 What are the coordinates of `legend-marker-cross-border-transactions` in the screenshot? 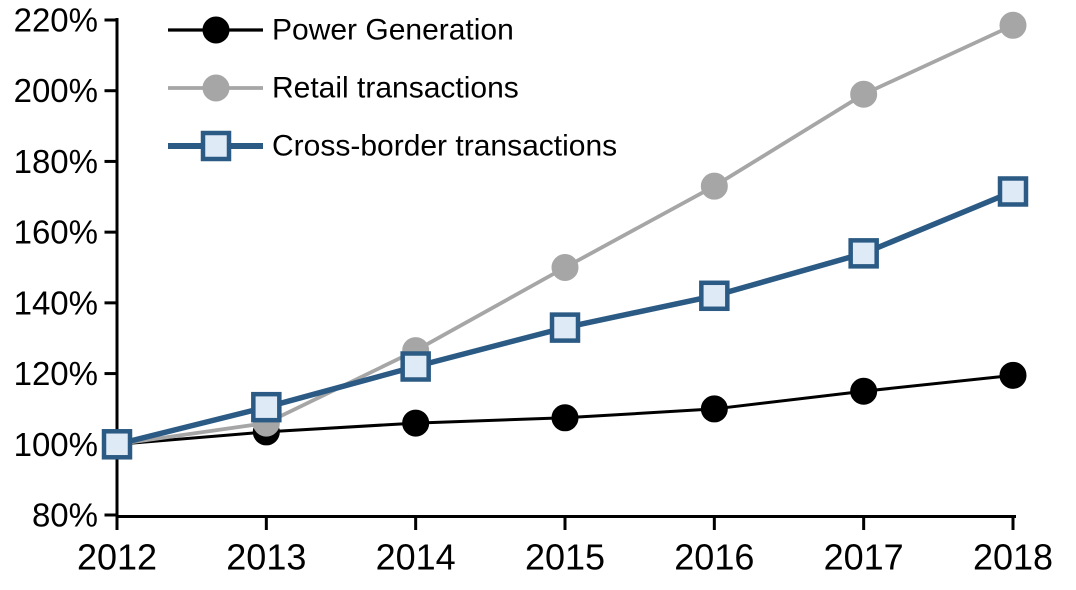 It's located at (216, 146).